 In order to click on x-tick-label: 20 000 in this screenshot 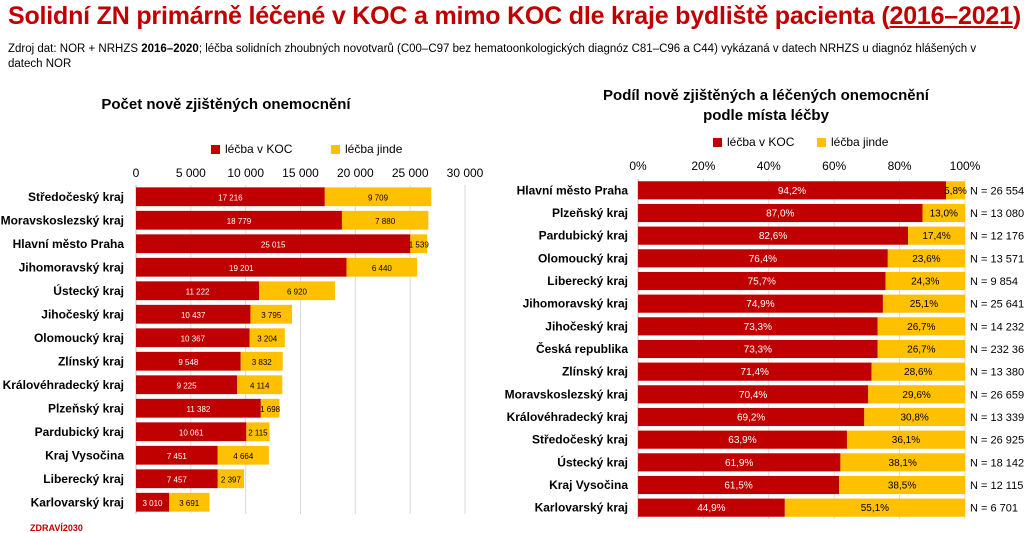, I will do `click(355, 173)`.